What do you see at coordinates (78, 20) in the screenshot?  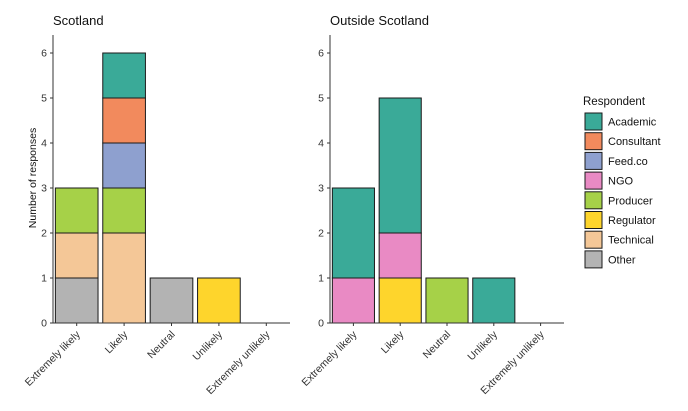 I see `panel-title-scotland: Scotland` at bounding box center [78, 20].